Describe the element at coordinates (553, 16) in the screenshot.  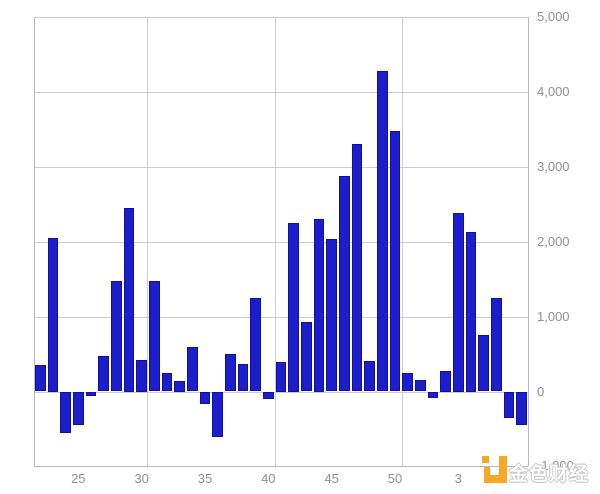
I see `y-tick-label-5000: 5,000` at that location.